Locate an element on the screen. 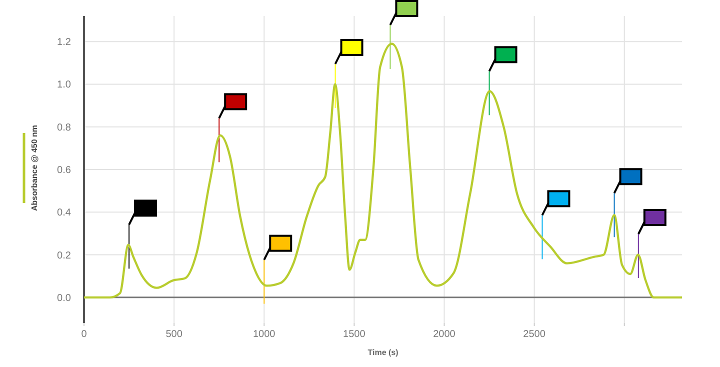  y-tick-label: 0.8 is located at coordinates (64, 128).